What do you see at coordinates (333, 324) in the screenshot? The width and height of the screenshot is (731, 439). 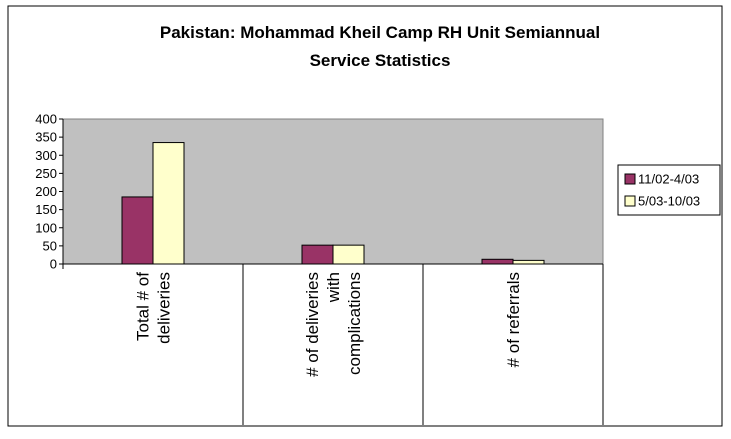 I see `x-tick-label: # of deliveries with complications` at bounding box center [333, 324].